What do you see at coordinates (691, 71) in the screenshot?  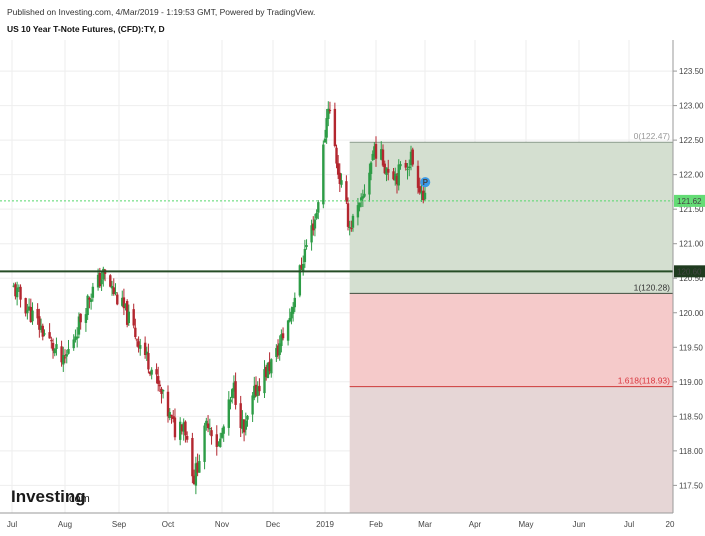 I see `y-tick-label: 123.50` at bounding box center [691, 71].